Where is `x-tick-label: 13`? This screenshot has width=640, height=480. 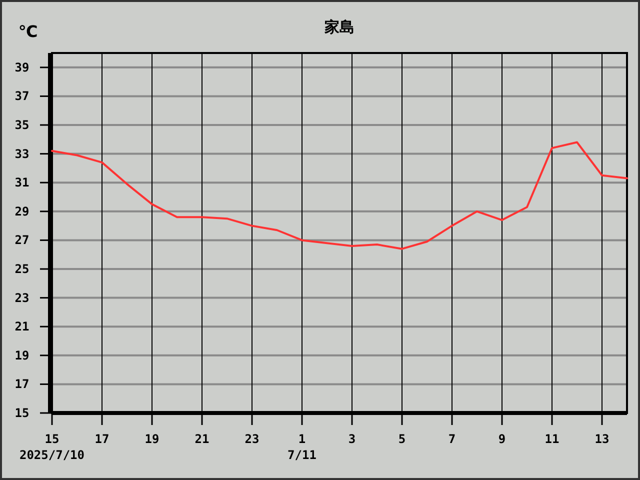 x-tick-label: 13 is located at coordinates (602, 439).